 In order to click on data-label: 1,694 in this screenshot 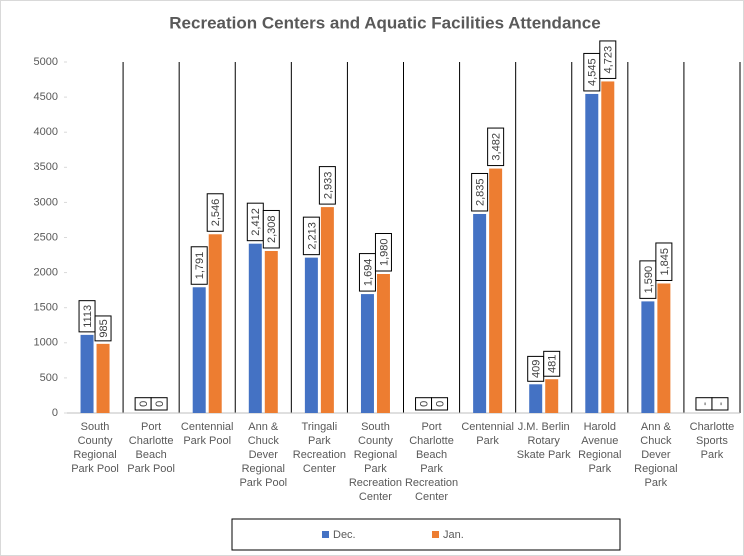, I will do `click(368, 273)`.